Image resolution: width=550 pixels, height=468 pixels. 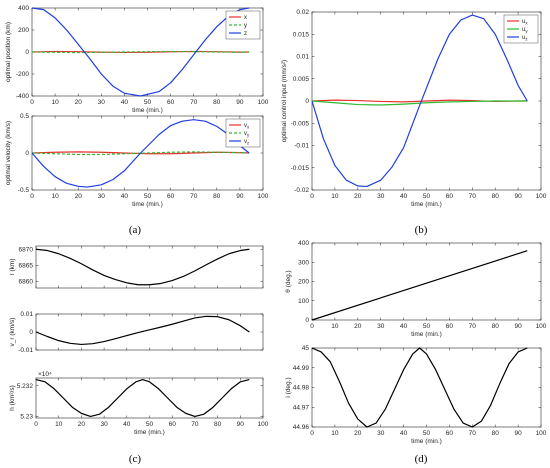 I want to click on series-line-u_y, so click(x=419, y=103).